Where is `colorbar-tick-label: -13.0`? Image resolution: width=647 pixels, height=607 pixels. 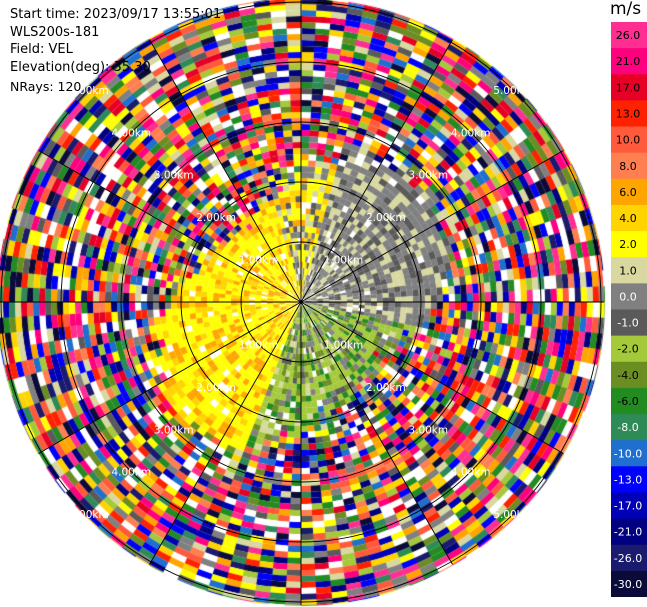 colorbar-tick-label: -13.0 is located at coordinates (628, 479).